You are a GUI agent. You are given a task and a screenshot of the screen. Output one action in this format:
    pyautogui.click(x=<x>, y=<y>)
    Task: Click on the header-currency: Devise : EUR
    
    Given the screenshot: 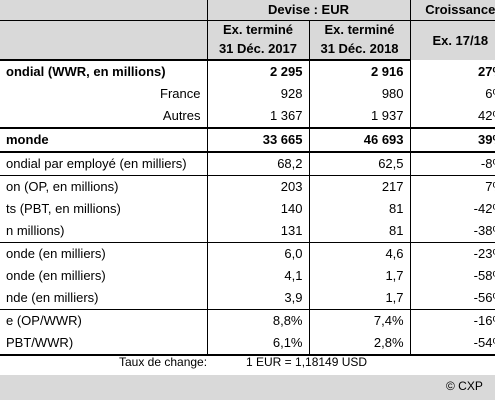 What is the action you would take?
    pyautogui.click(x=308, y=10)
    